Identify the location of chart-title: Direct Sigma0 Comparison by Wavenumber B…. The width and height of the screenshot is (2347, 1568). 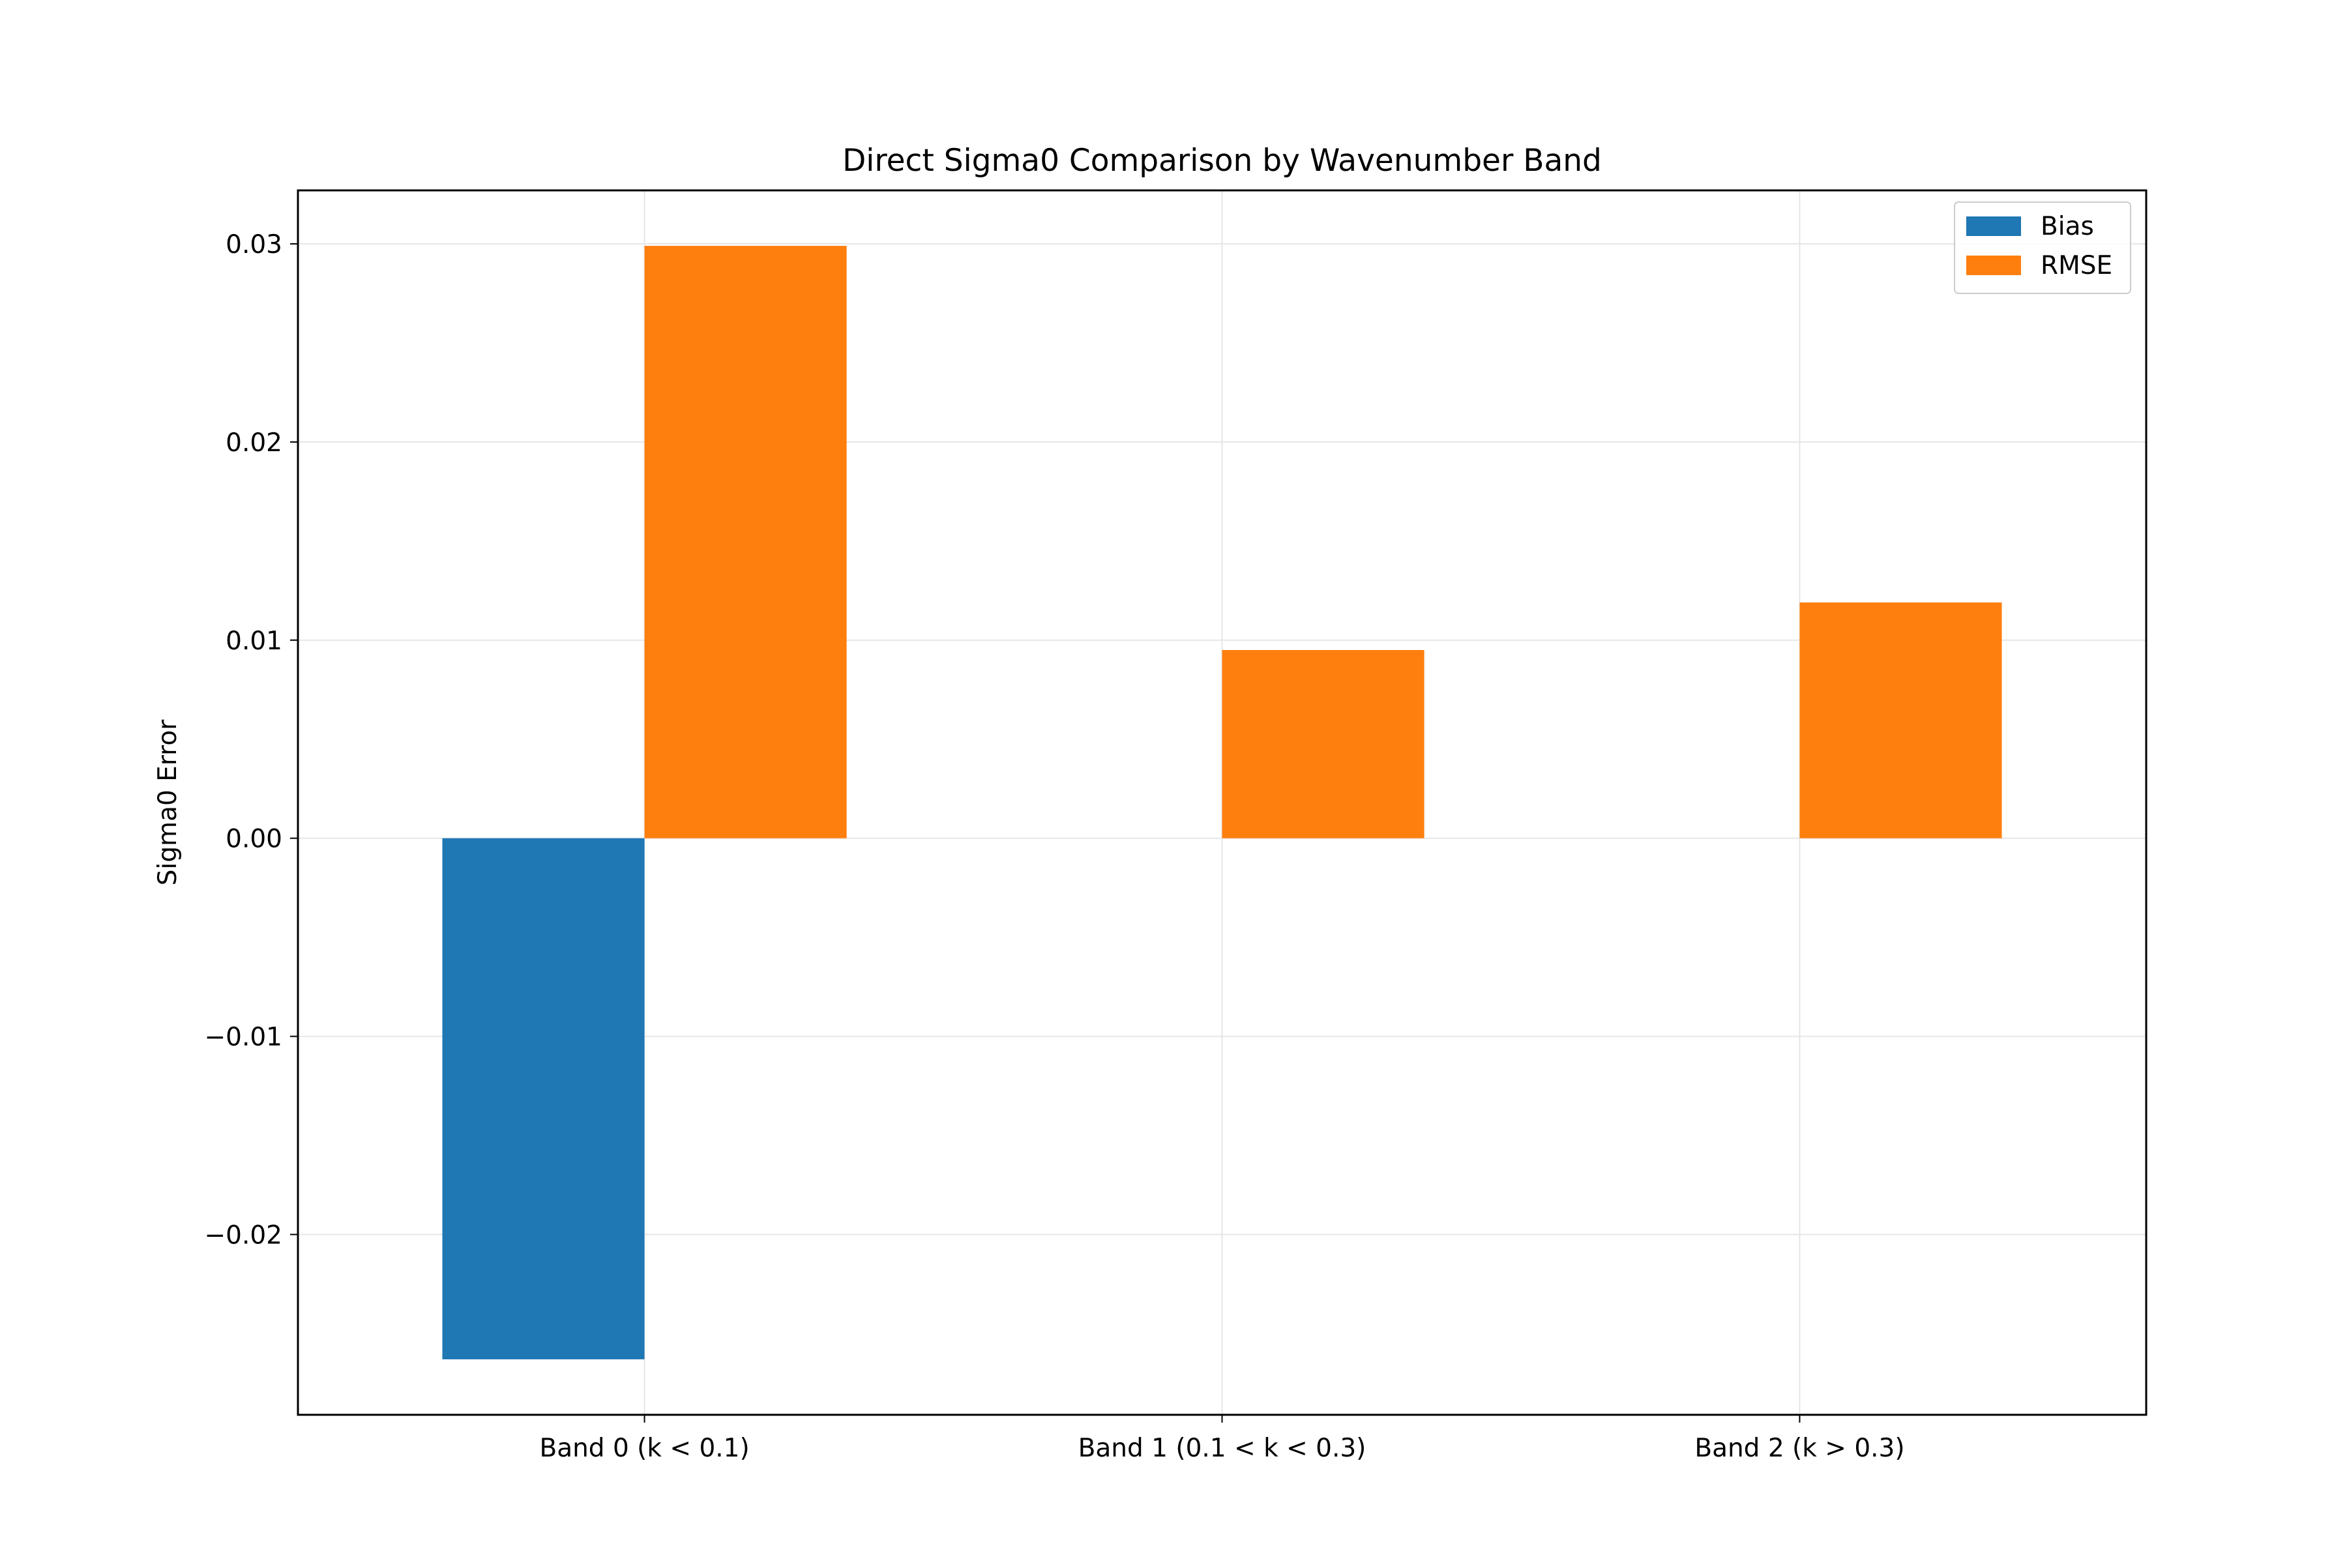
(1222, 161).